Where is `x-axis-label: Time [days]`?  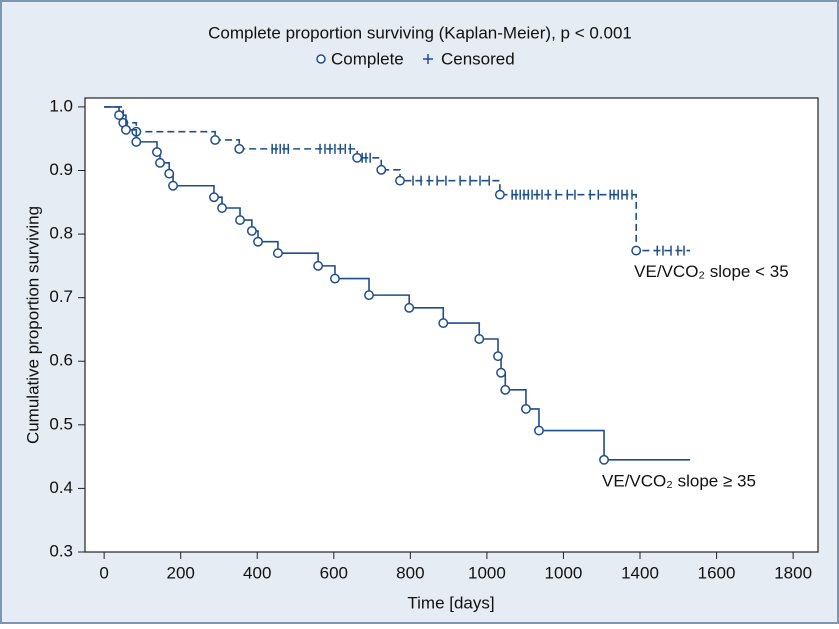 x-axis-label: Time [days] is located at coordinates (450, 602).